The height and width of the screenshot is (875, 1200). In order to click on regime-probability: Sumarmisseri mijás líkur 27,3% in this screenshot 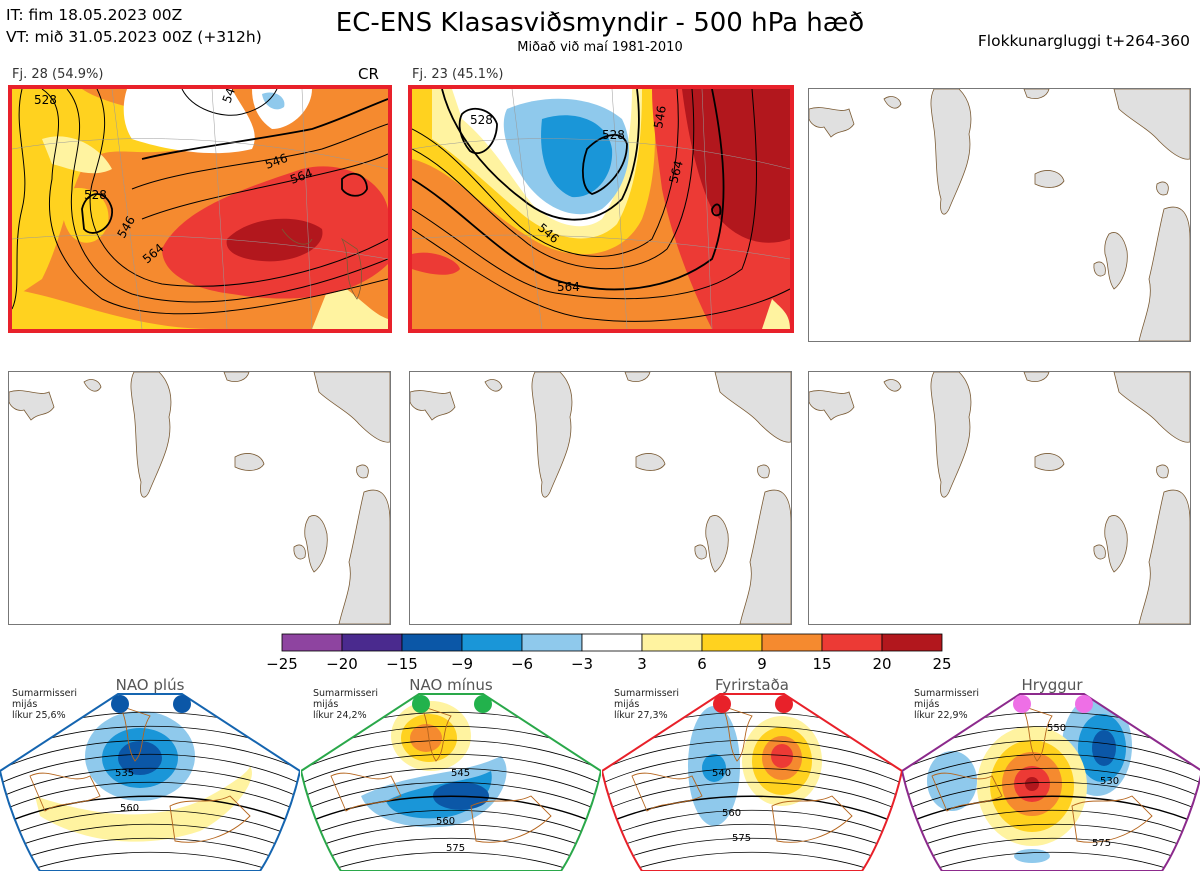, I will do `click(647, 704)`.